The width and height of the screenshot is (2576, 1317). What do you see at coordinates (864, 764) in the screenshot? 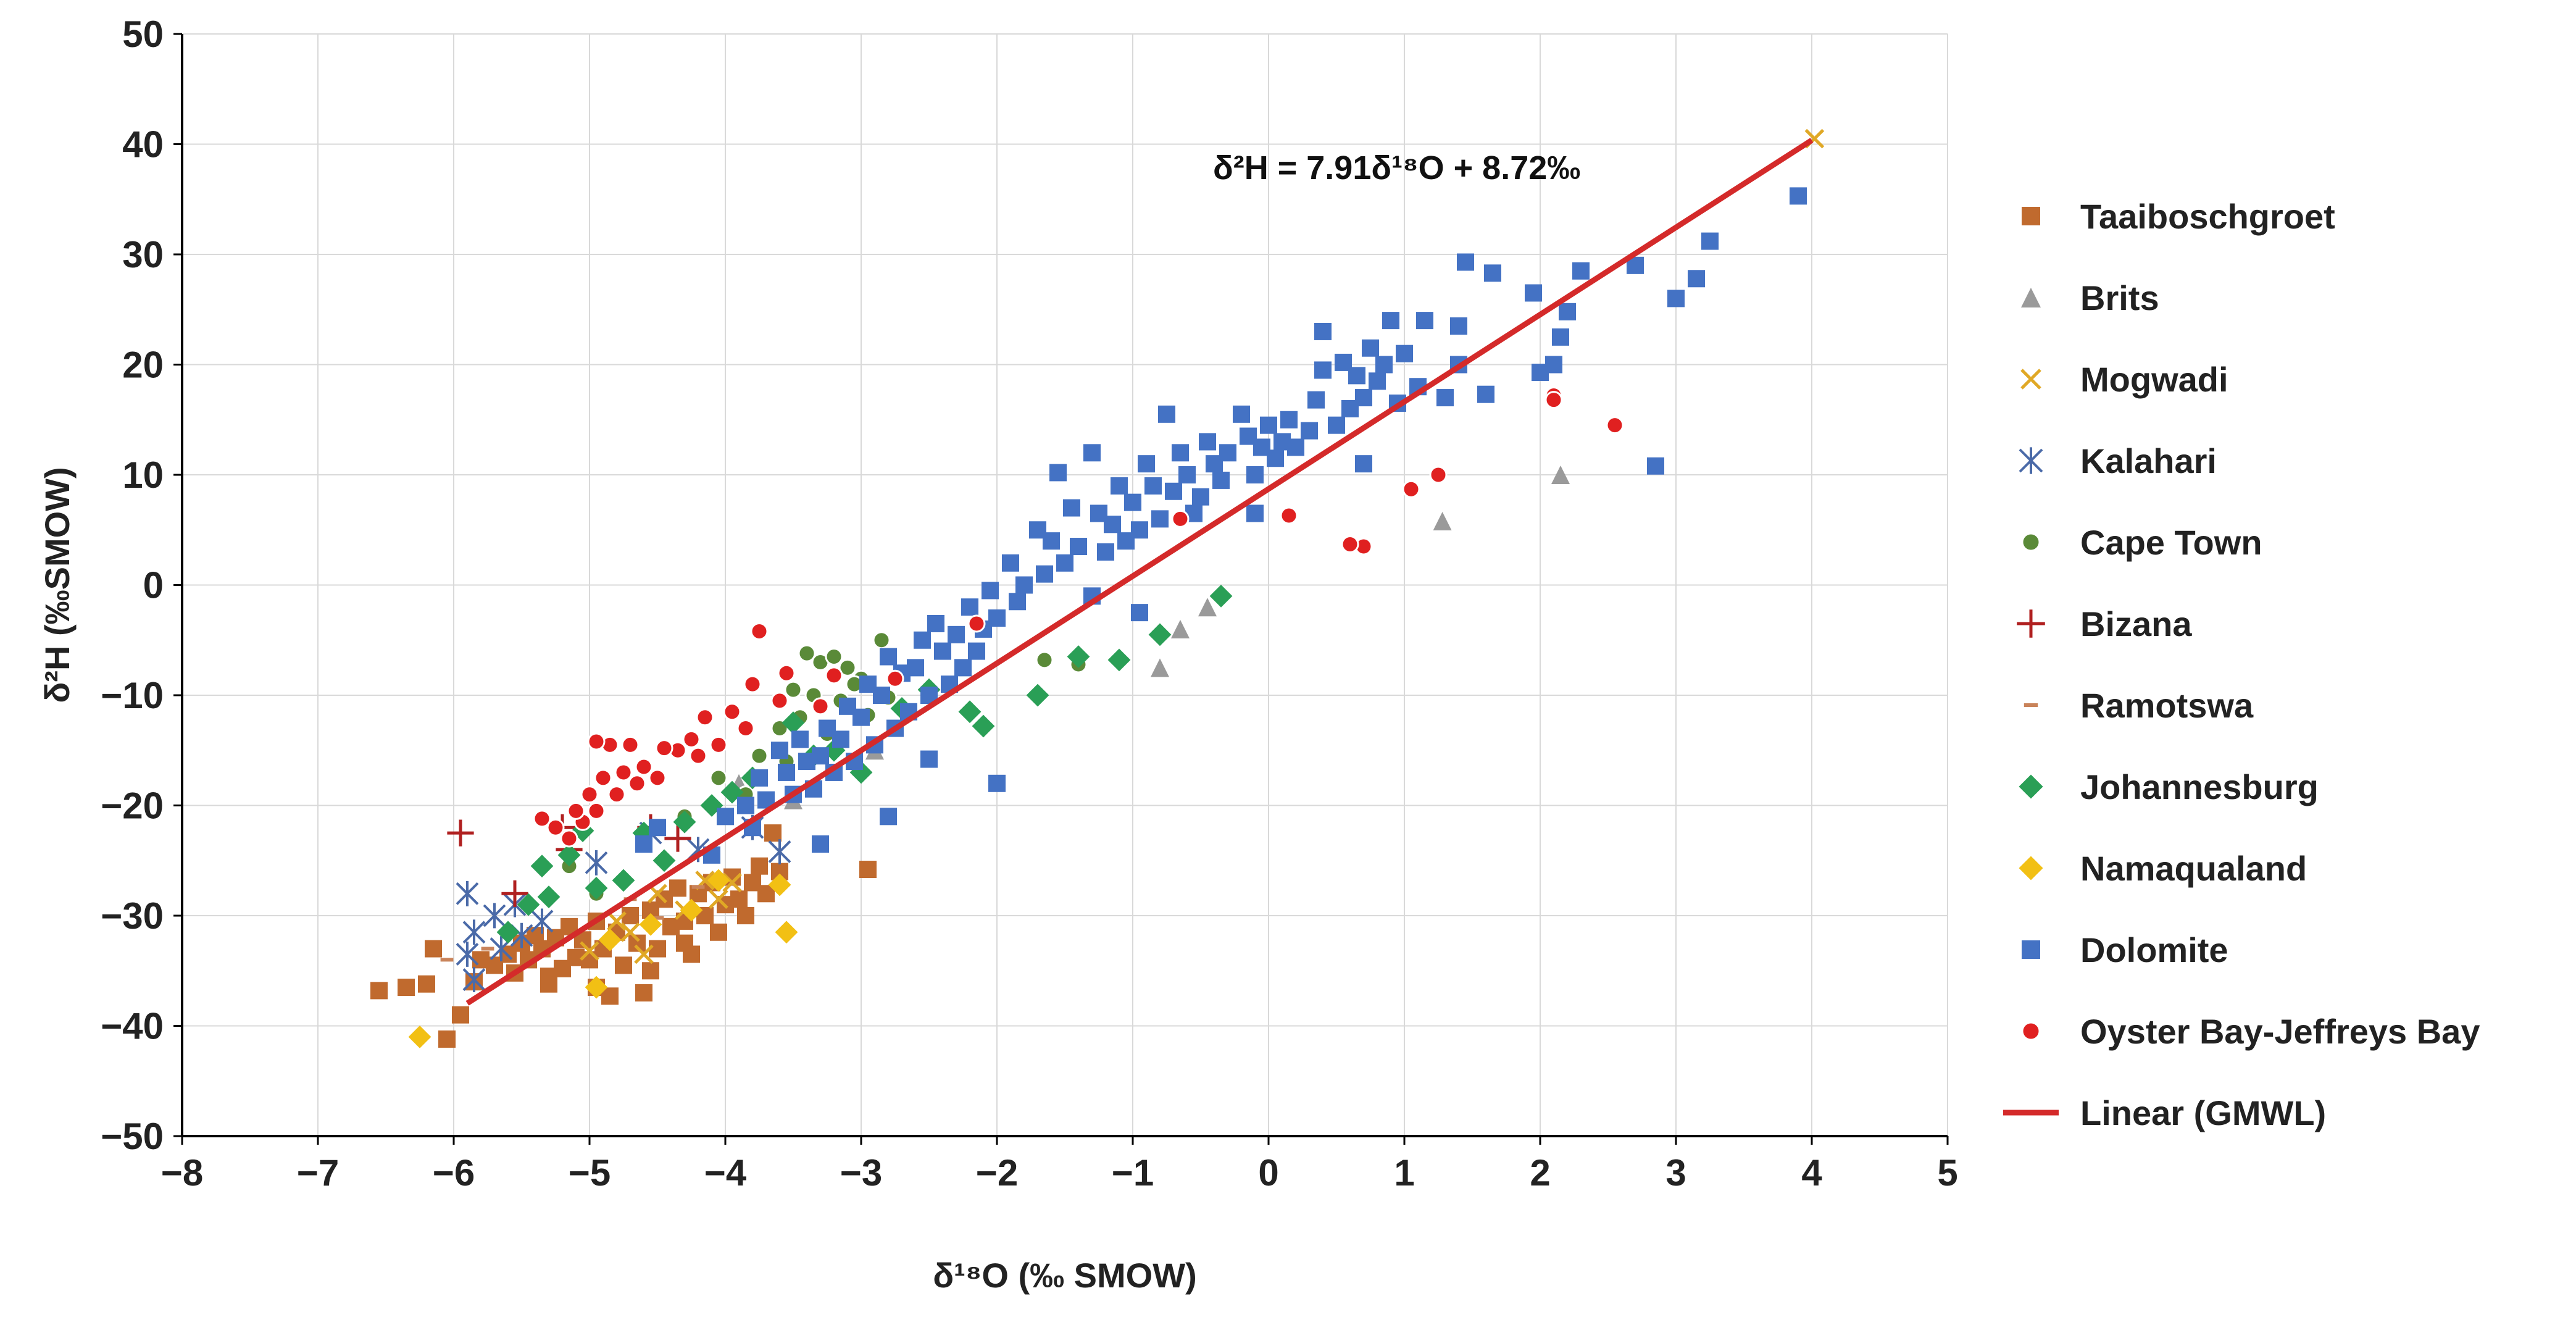
I see `series-johannesburg` at bounding box center [864, 764].